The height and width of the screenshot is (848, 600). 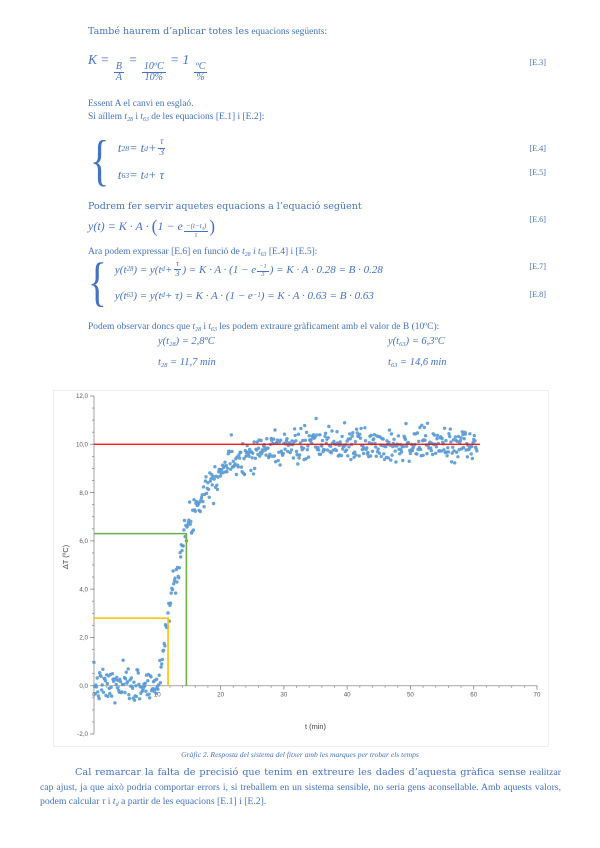 I want to click on value-t63: t63 = 14,6 min, so click(x=417, y=363).